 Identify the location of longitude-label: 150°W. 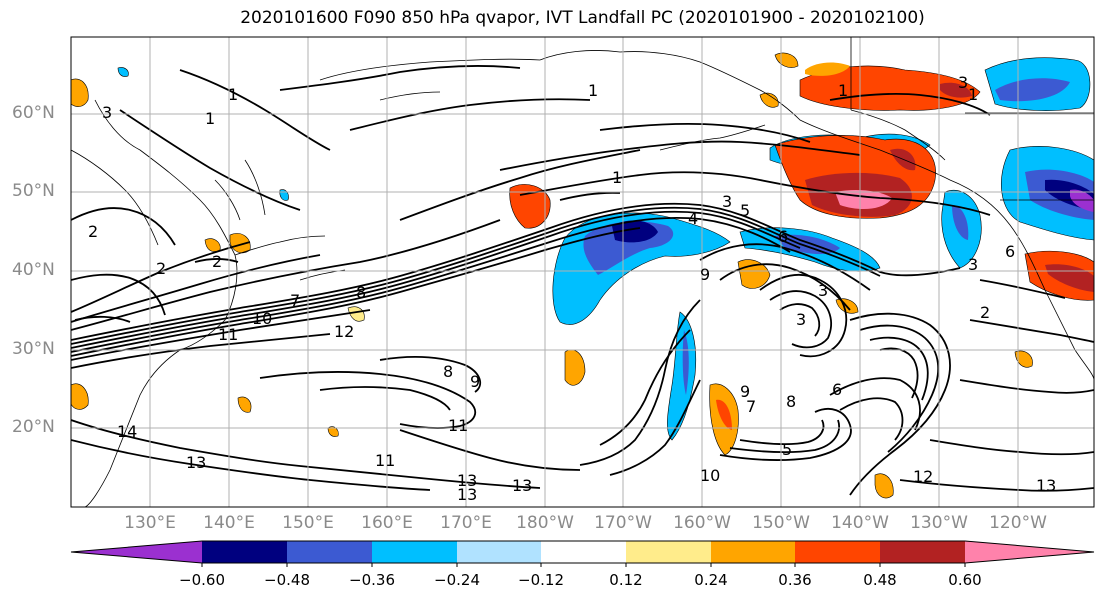
(781, 523).